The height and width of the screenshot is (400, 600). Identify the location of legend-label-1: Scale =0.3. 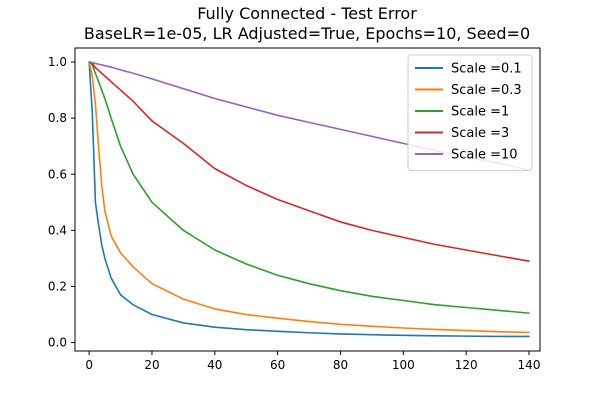
(486, 90).